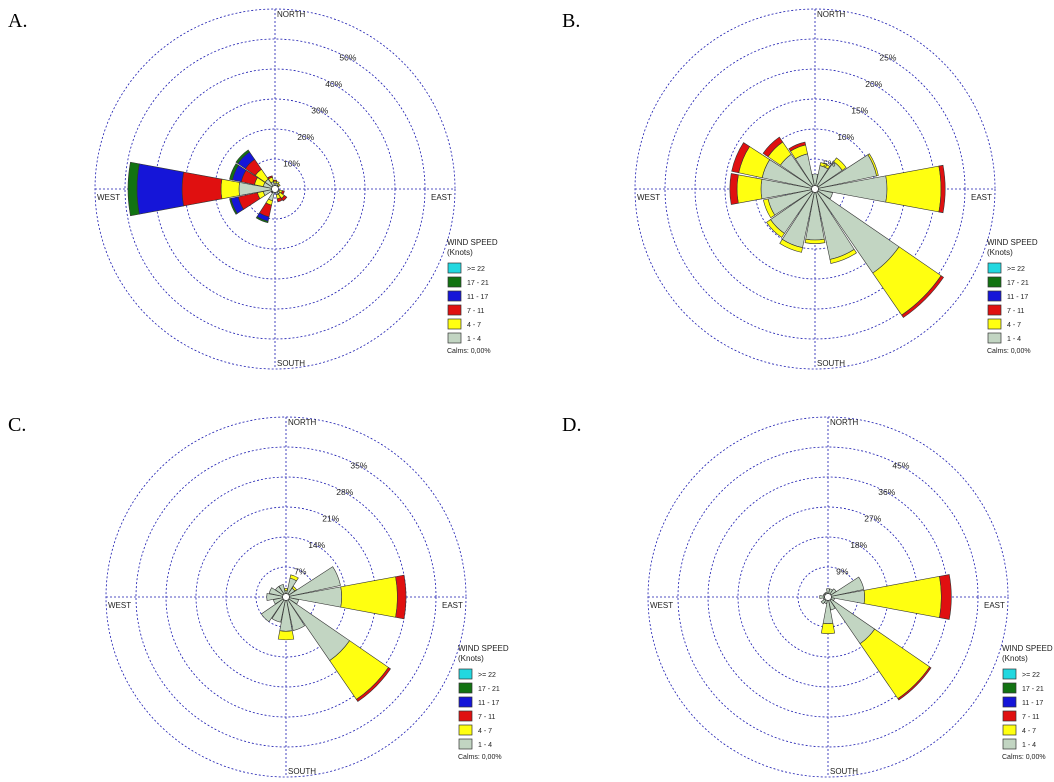 The width and height of the screenshot is (1054, 782). What do you see at coordinates (900, 466) in the screenshot?
I see `ring-label: 45%` at bounding box center [900, 466].